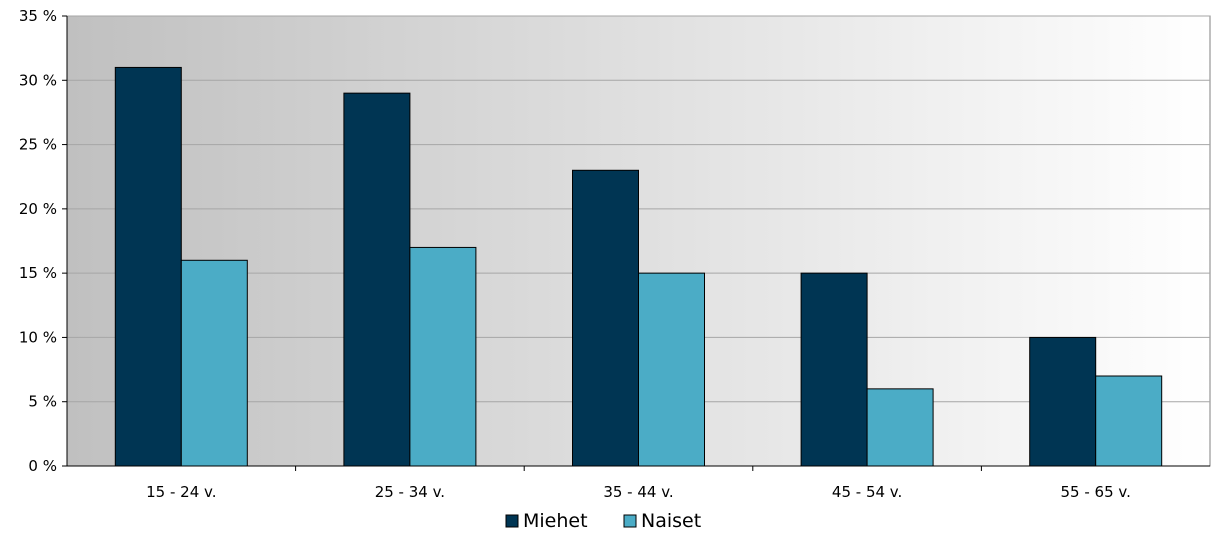 The width and height of the screenshot is (1213, 538). What do you see at coordinates (671, 521) in the screenshot?
I see `legend-label-naiset: Naiset` at bounding box center [671, 521].